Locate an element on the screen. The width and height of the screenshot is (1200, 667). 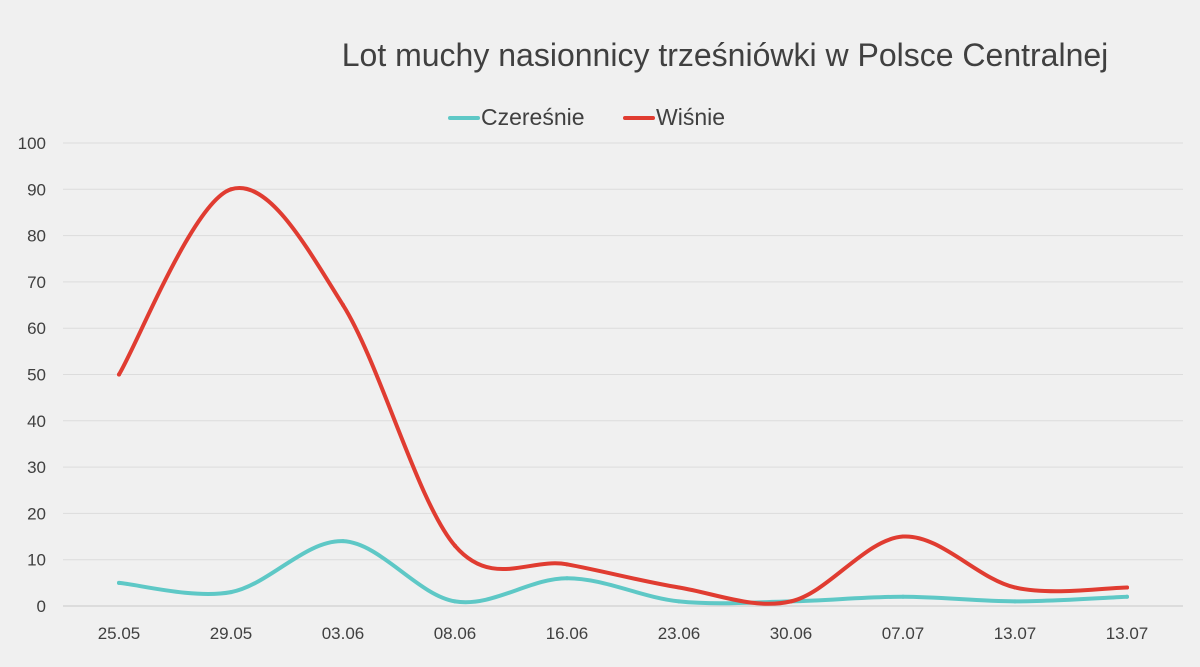
y-tick-label-30: 30 is located at coordinates (36, 467).